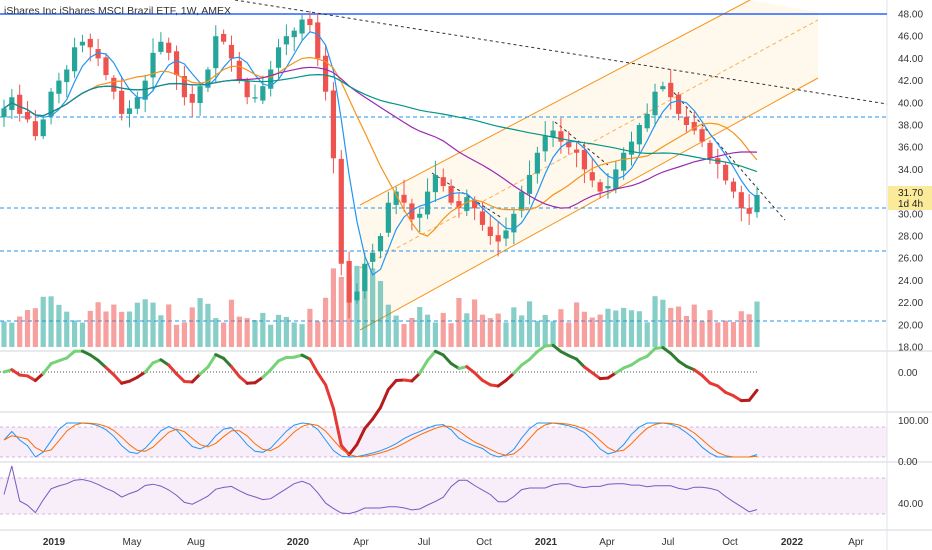 The image size is (932, 550). What do you see at coordinates (443, 442) in the screenshot?
I see `stochastic-band` at bounding box center [443, 442].